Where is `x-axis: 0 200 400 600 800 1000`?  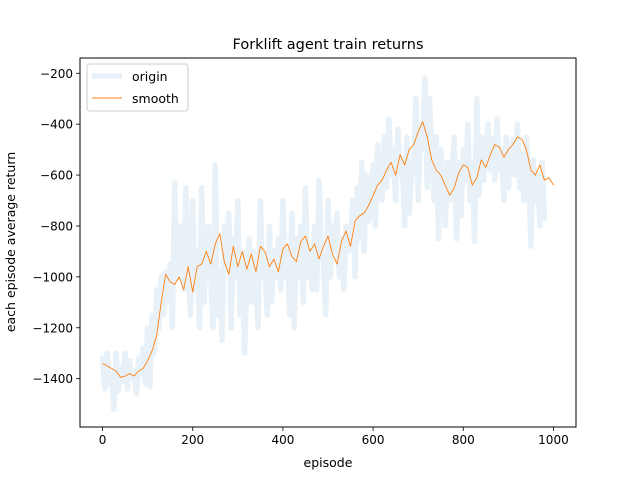
x-axis: 0 200 400 600 800 1000 is located at coordinates (334, 437).